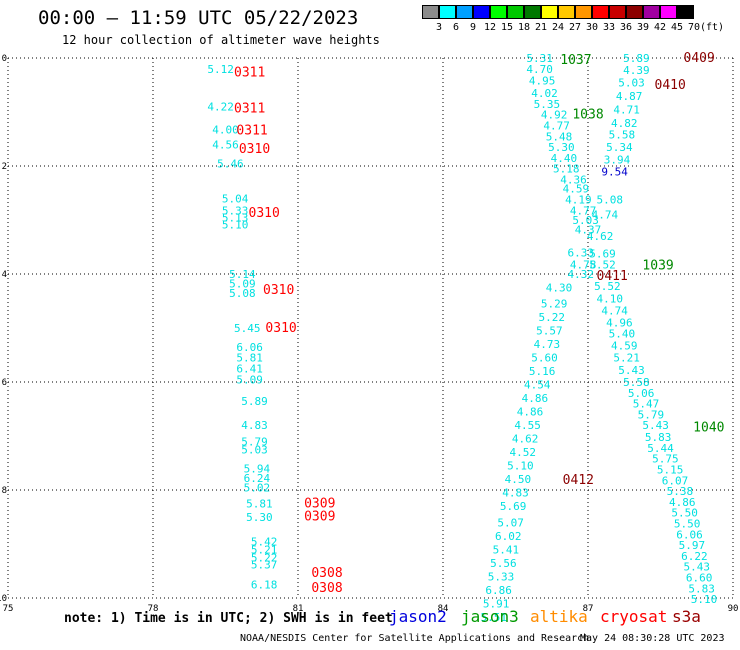 This screenshot has width=740, height=650. What do you see at coordinates (510, 522) in the screenshot?
I see `wave-height-value: 5.07` at bounding box center [510, 522].